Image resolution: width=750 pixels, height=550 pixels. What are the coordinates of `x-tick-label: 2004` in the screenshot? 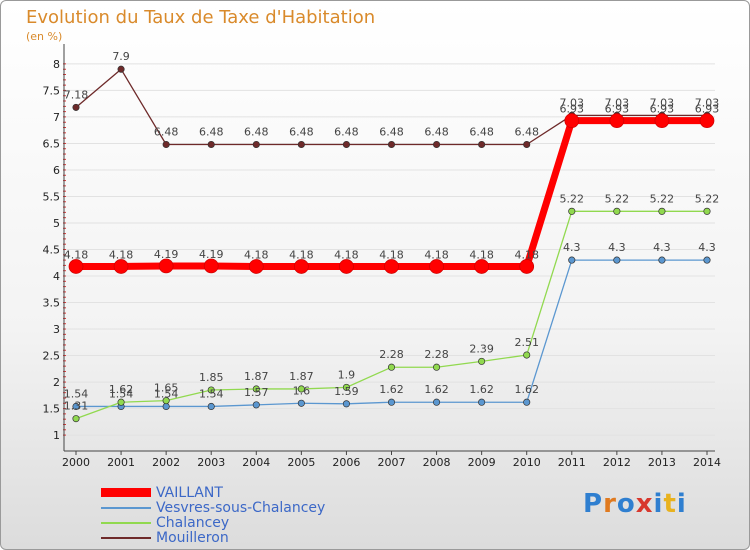 It's located at (256, 462).